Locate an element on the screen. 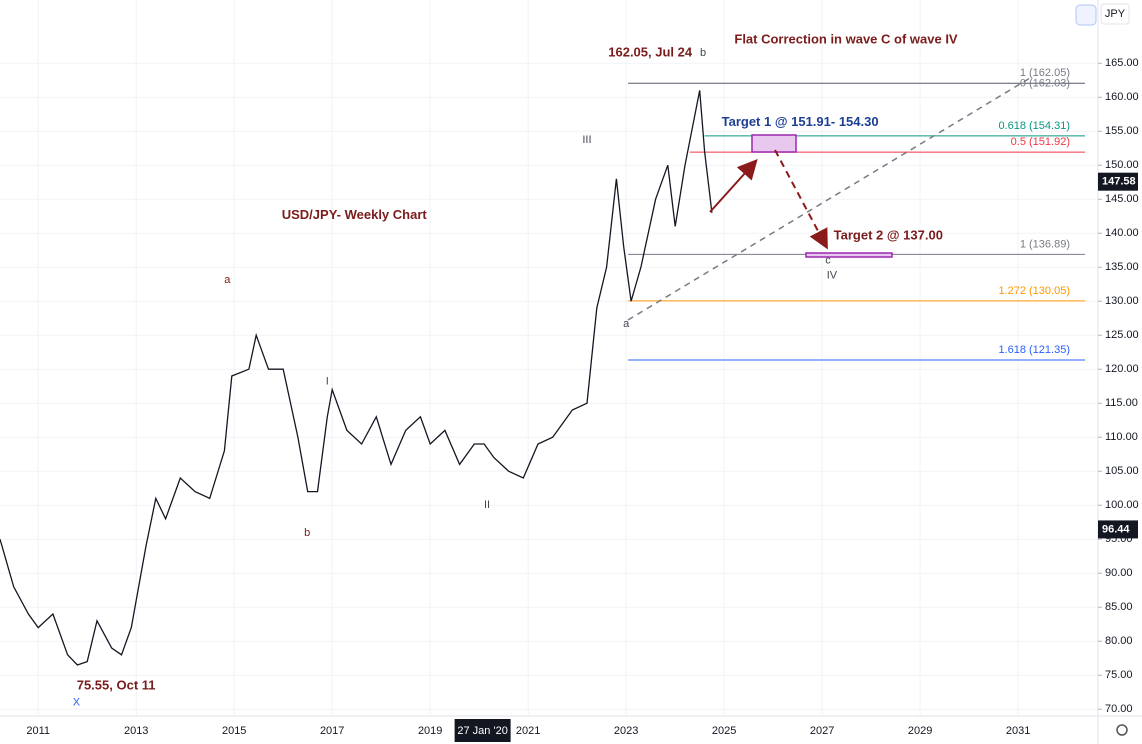  annotation: II is located at coordinates (487, 505).